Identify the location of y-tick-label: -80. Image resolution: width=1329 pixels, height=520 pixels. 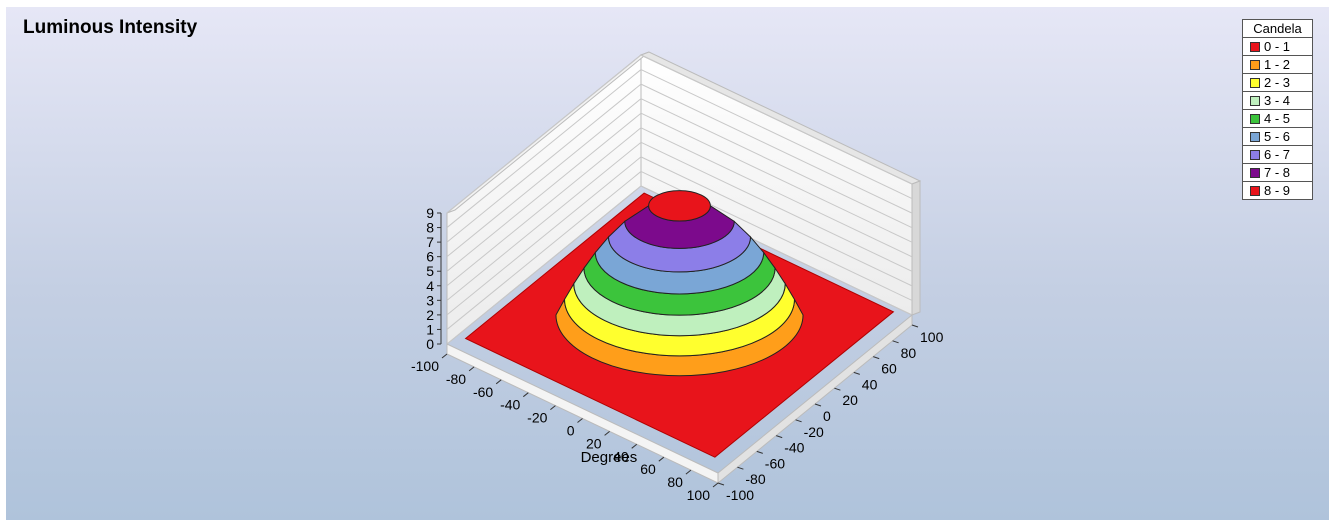
(755, 479).